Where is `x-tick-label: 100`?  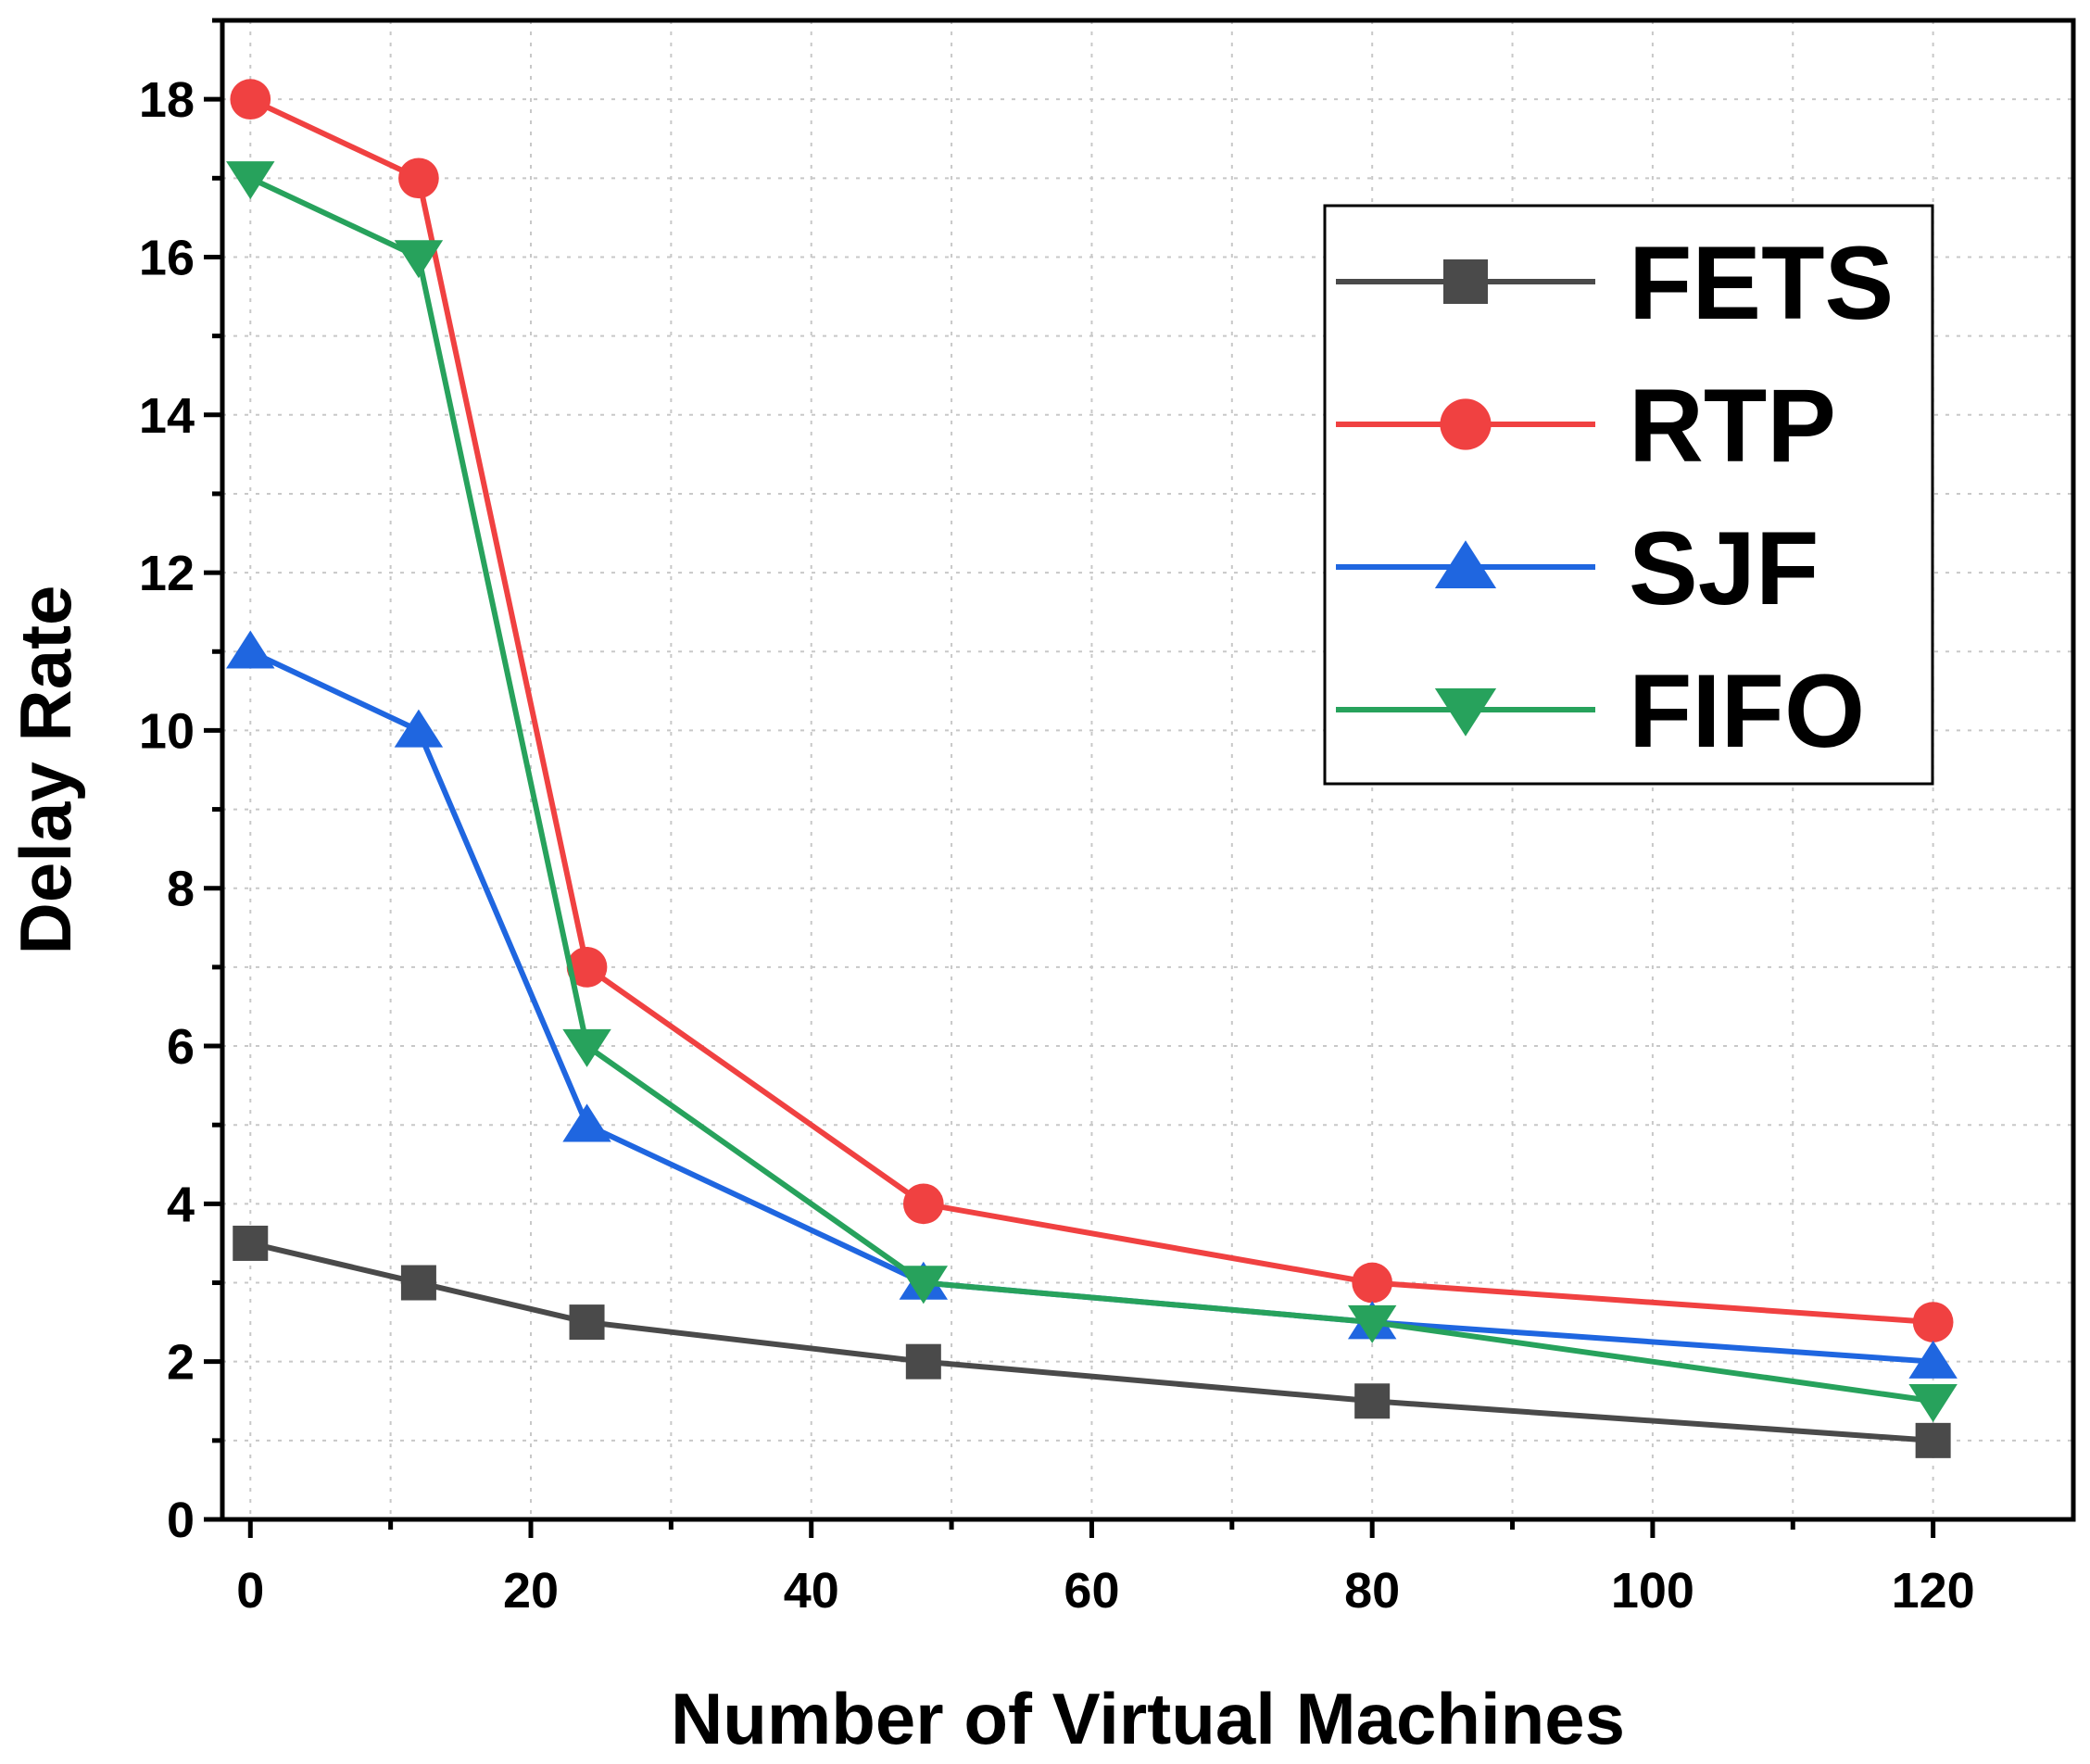 x-tick-label: 100 is located at coordinates (1652, 1591).